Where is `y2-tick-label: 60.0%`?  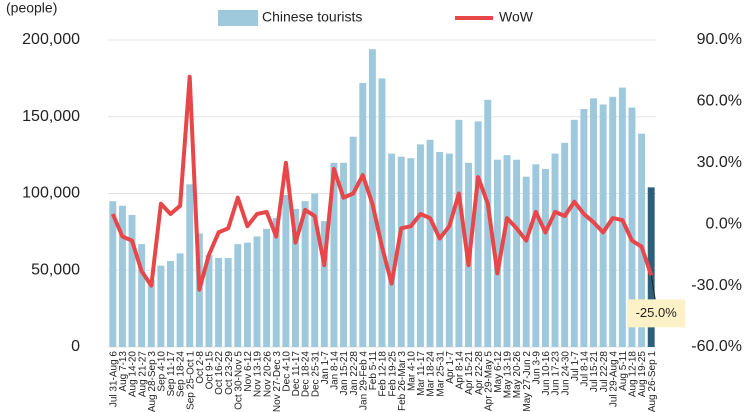 y2-tick-label: 60.0% is located at coordinates (719, 101).